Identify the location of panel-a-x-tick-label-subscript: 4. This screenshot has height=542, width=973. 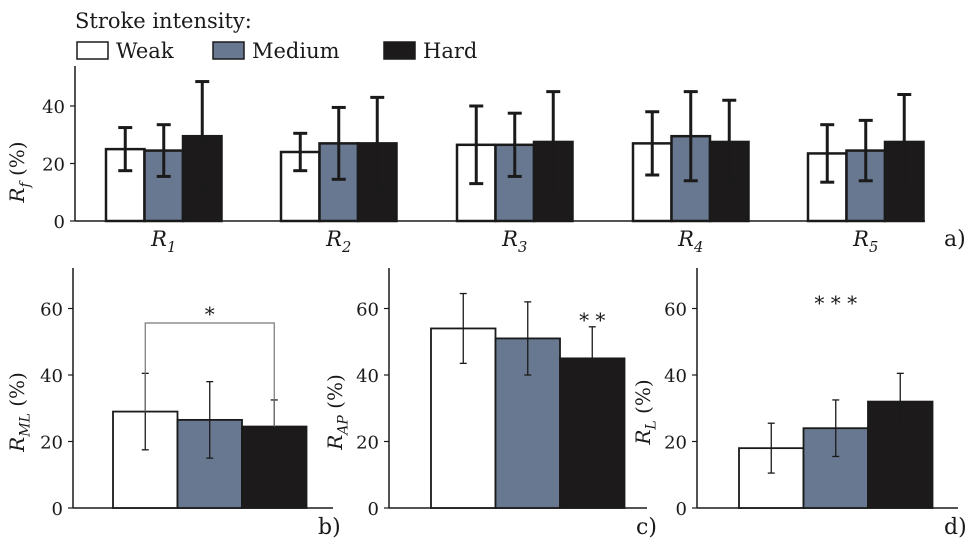
(698, 247).